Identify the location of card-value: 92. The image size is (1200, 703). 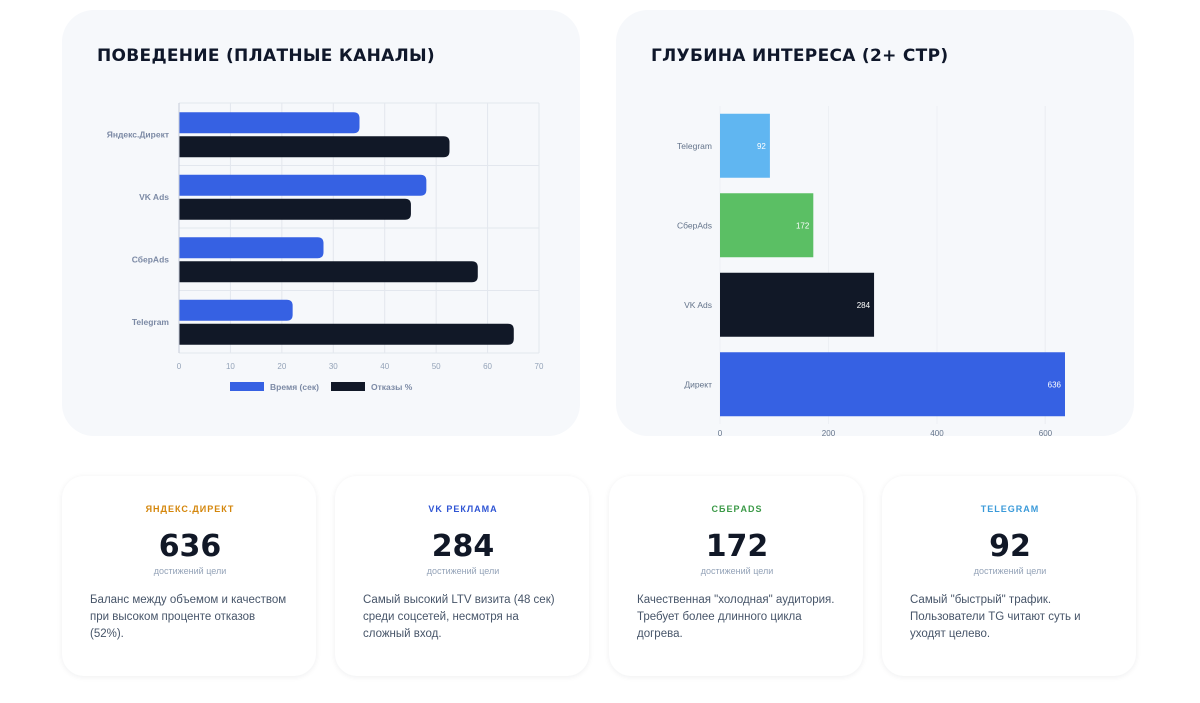
(1010, 546).